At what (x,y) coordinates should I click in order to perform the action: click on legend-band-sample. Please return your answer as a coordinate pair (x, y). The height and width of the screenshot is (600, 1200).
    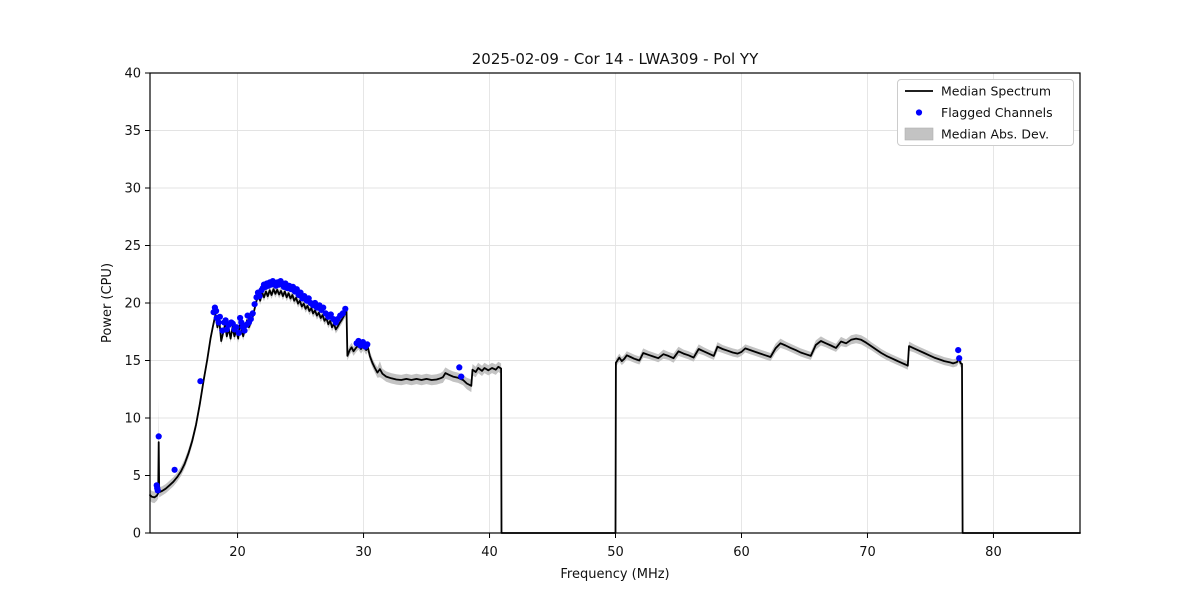
    Looking at the image, I should click on (919, 134).